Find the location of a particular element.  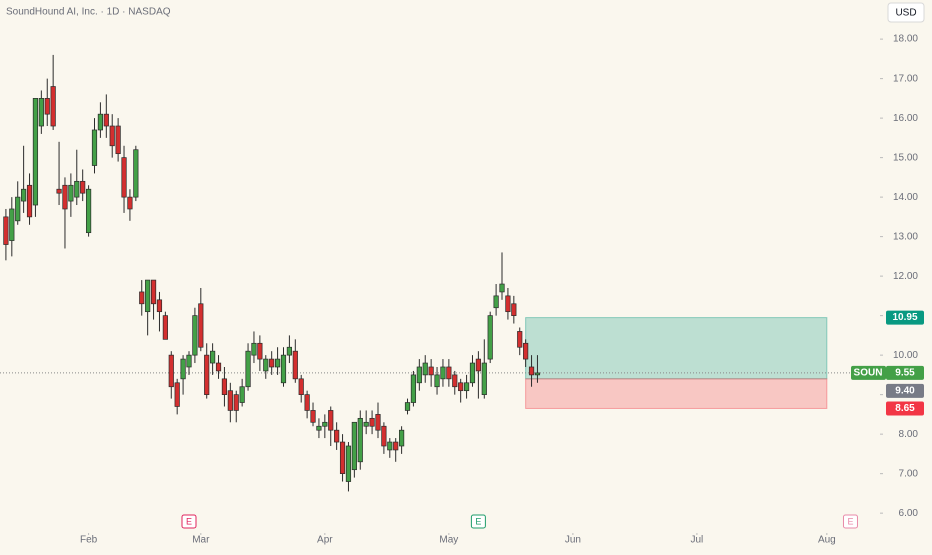

y-tick-label: 6.00 is located at coordinates (909, 513).